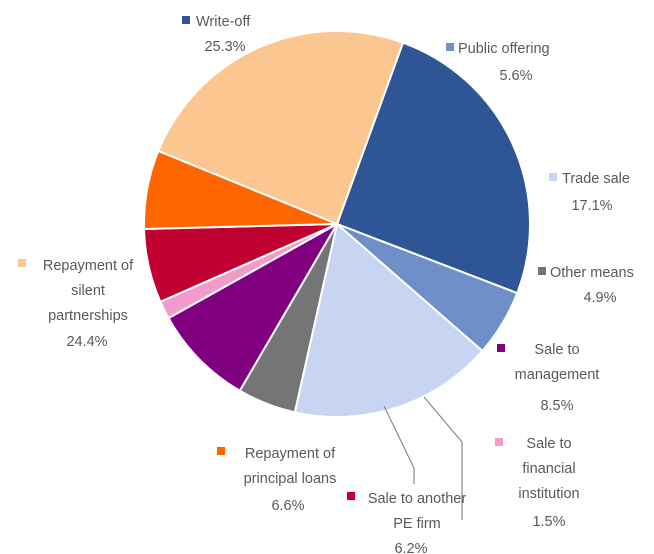 This screenshot has width=654, height=554. Describe the element at coordinates (88, 316) in the screenshot. I see `slice-label-repayment-of-silent-partnerships: partnerships` at that location.